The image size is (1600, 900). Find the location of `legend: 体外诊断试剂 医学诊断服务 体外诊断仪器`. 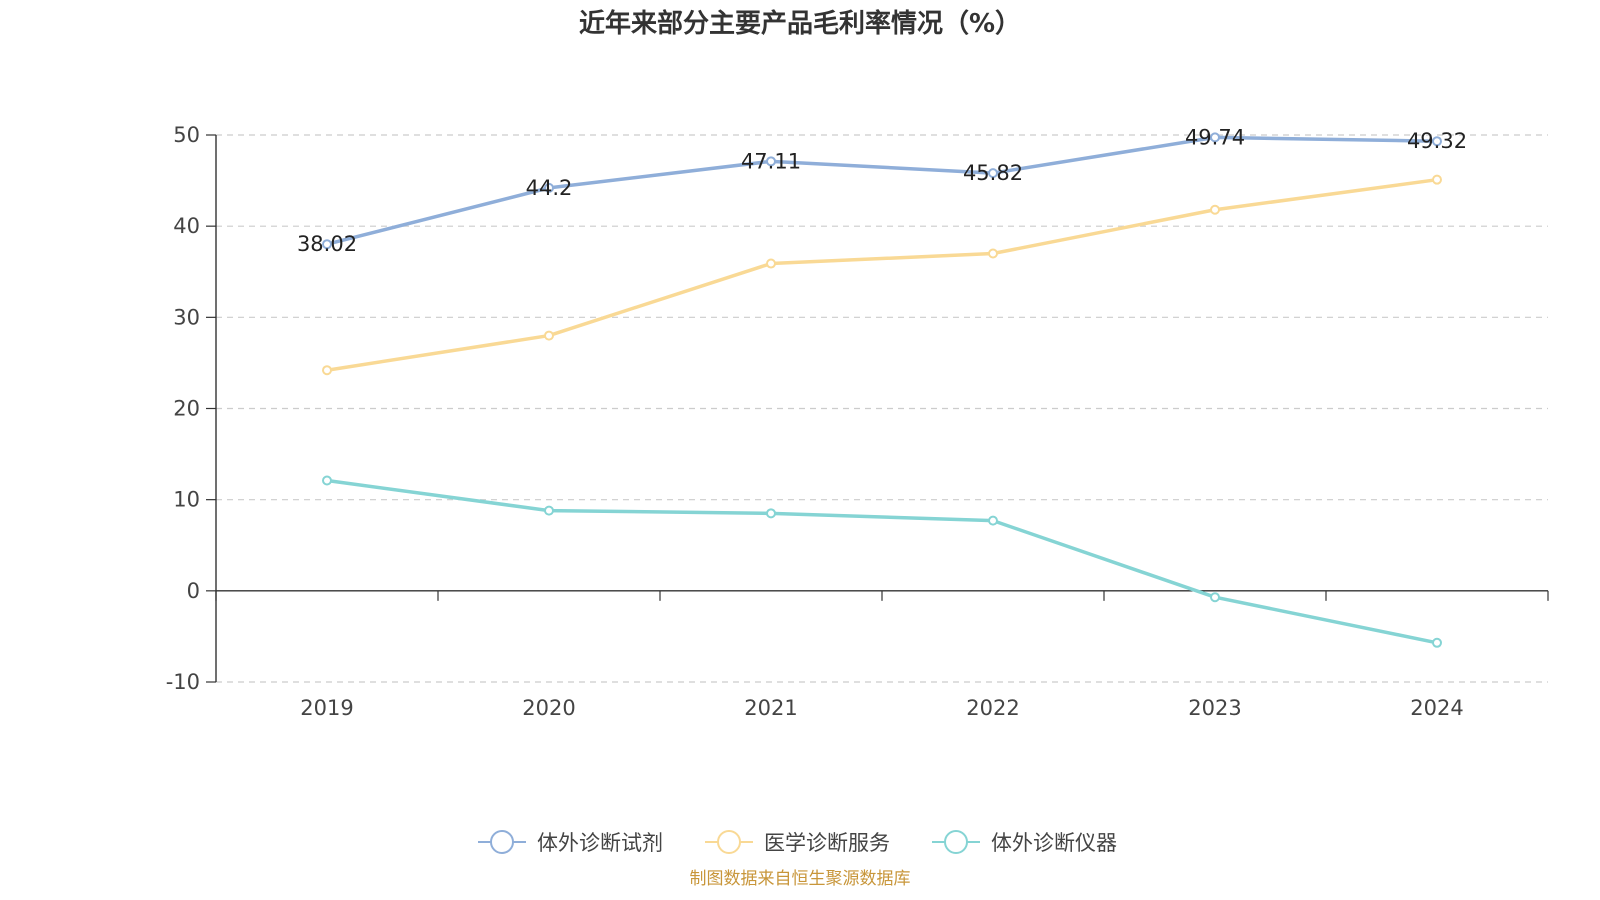

legend: 体外诊断试剂 医学诊断服务 体外诊断仪器 is located at coordinates (797, 842).